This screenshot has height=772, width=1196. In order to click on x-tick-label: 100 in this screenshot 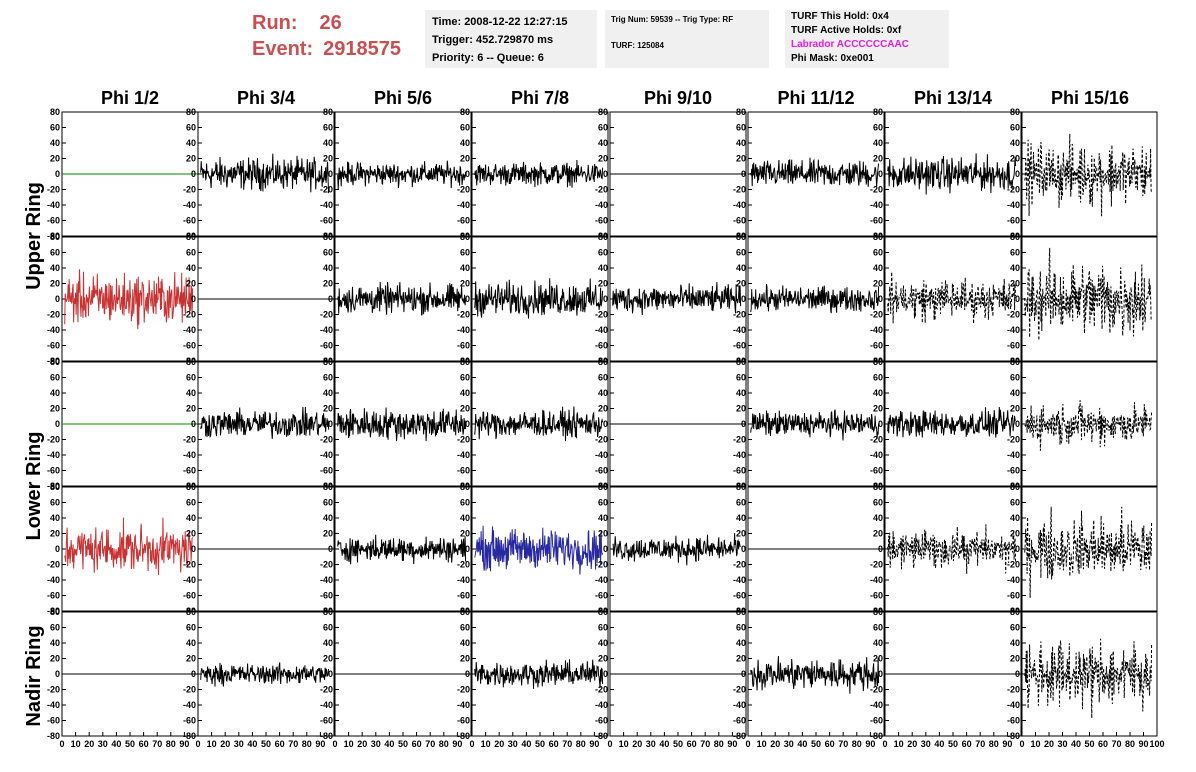, I will do `click(1156, 744)`.